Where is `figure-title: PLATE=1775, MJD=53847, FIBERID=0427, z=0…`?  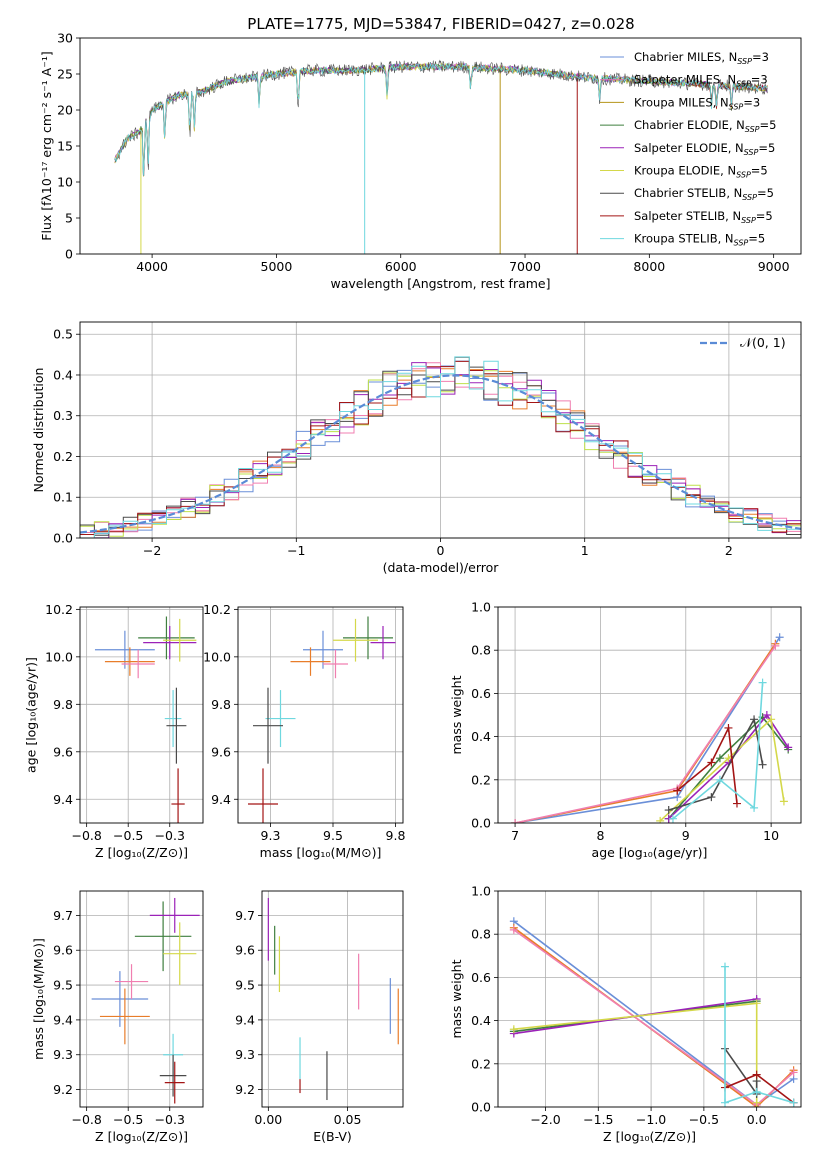 figure-title: PLATE=1775, MJD=53847, FIBERID=0427, z=0… is located at coordinates (440, 24).